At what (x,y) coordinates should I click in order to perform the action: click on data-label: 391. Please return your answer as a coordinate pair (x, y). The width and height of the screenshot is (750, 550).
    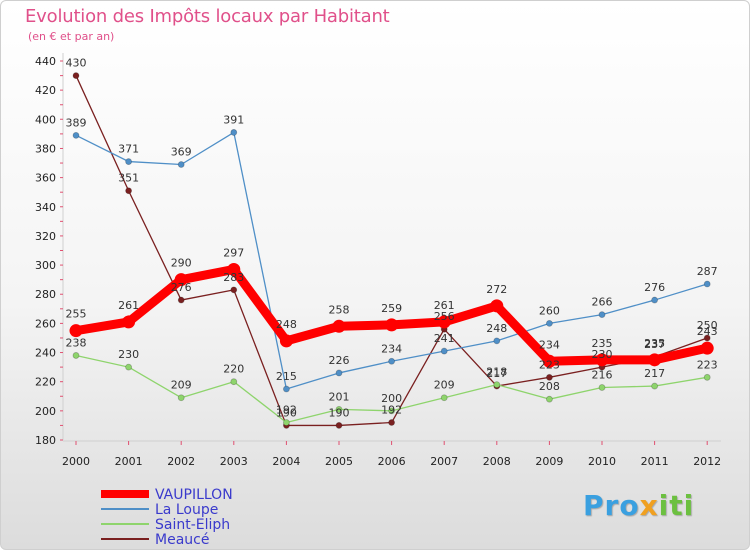
    Looking at the image, I should click on (233, 119).